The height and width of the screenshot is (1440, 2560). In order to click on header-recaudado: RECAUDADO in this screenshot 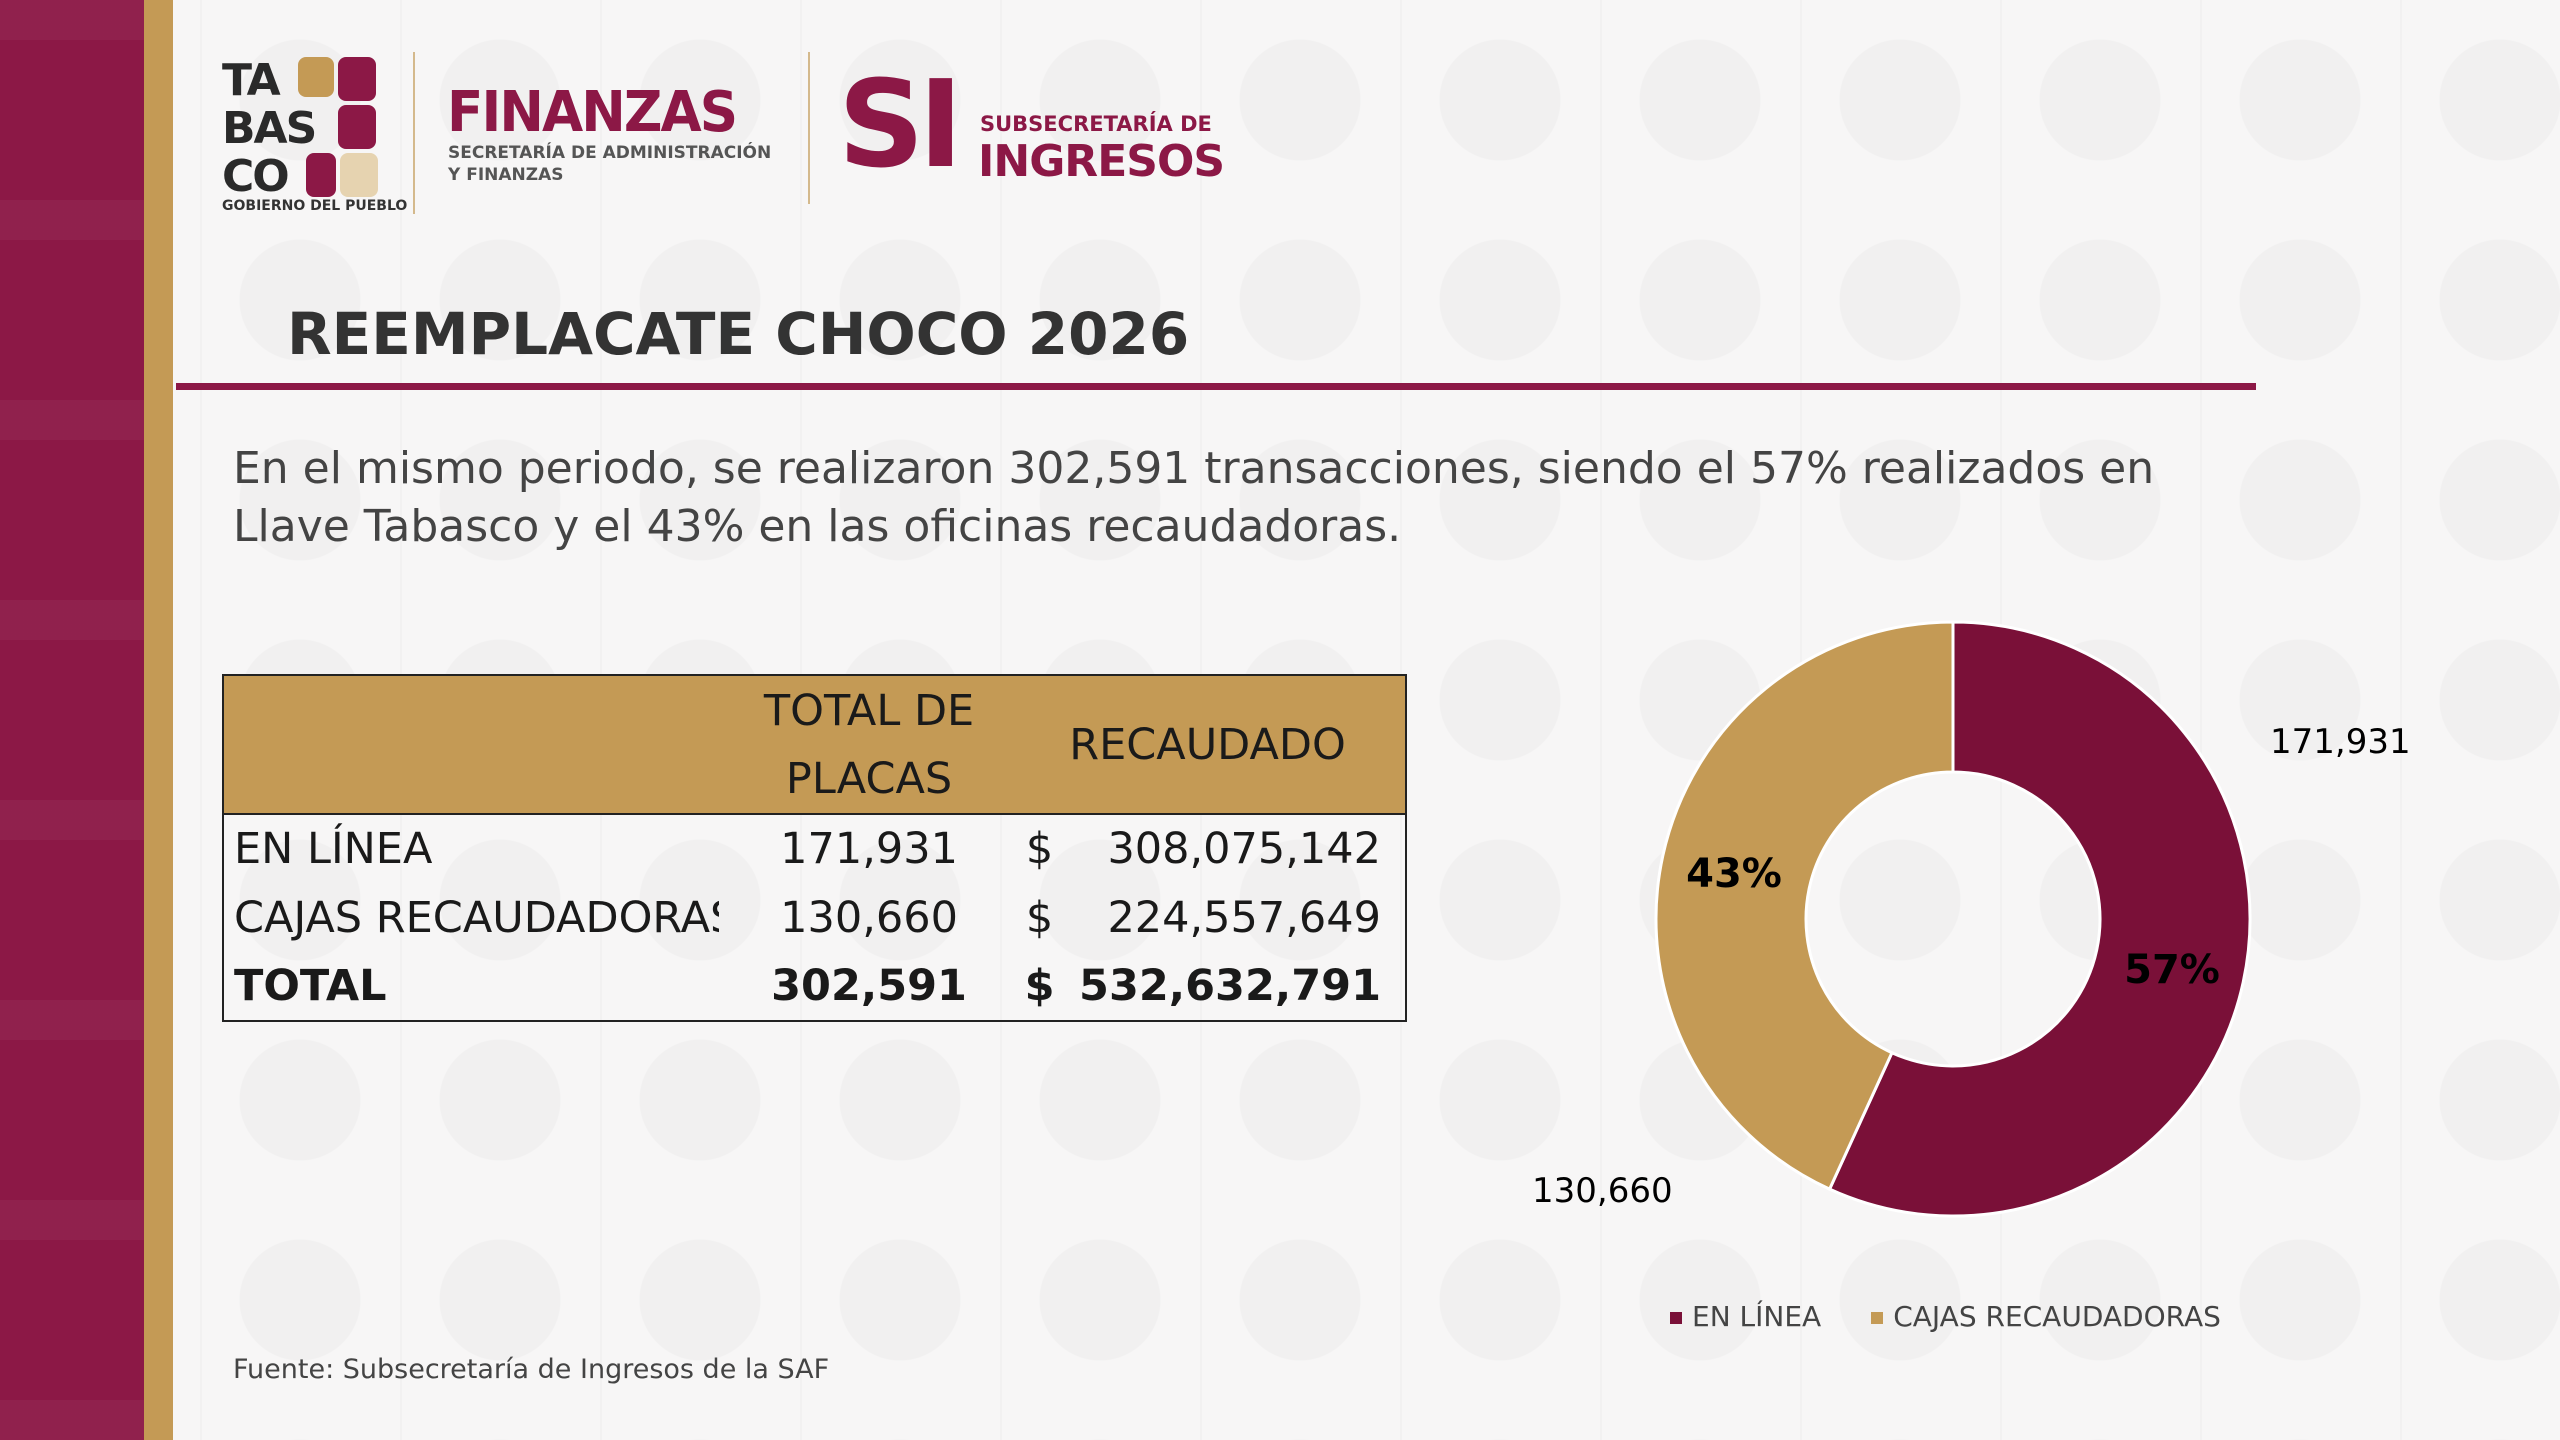, I will do `click(1208, 745)`.